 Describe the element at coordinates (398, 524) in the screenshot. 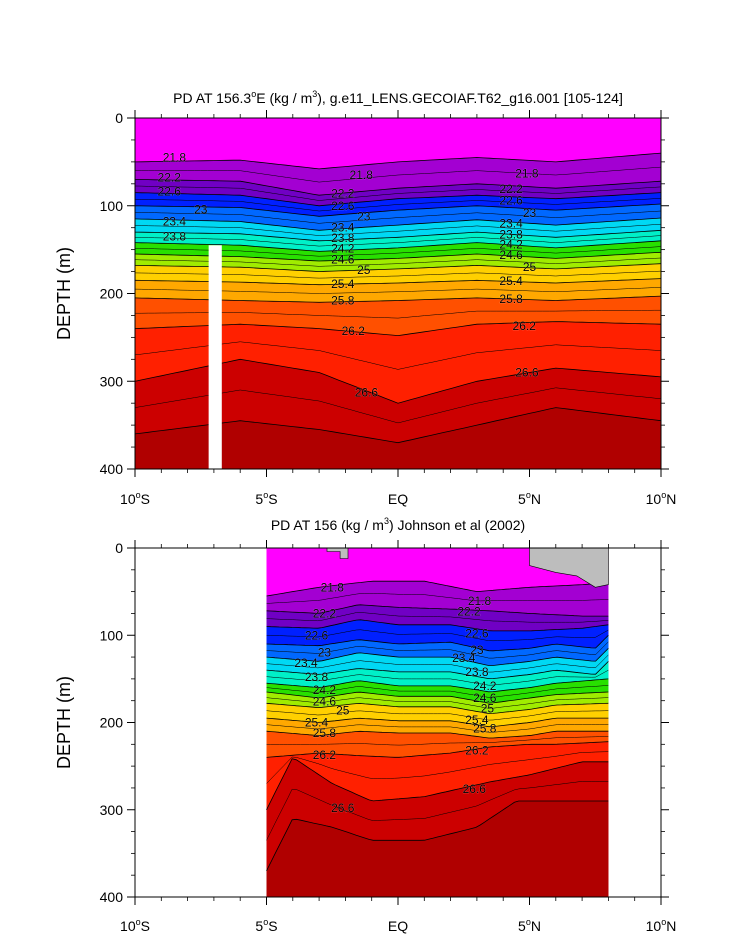

I see `chart-title: PD AT 156 (kg / m3) Johnson et al (2002)` at that location.